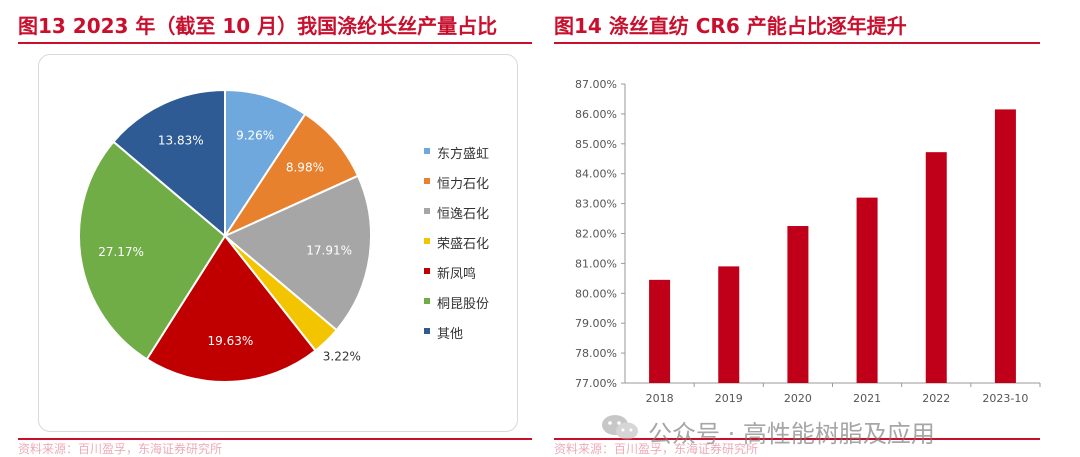 The width and height of the screenshot is (1080, 457). I want to click on y-tick-label: 81.00%, so click(596, 263).